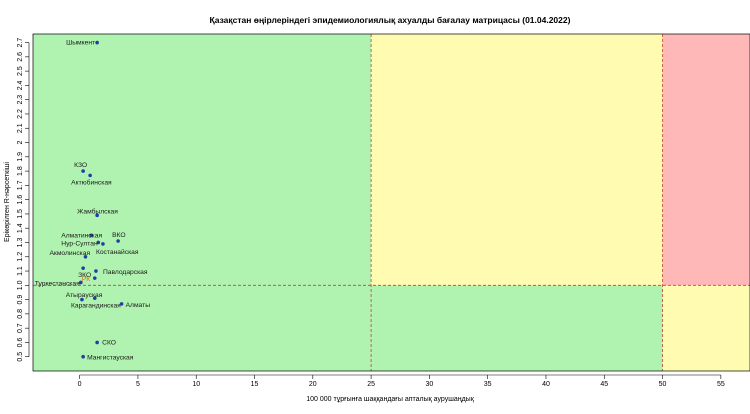 The height and width of the screenshot is (414, 750). I want to click on data-point-label: Атырауская, so click(84, 295).